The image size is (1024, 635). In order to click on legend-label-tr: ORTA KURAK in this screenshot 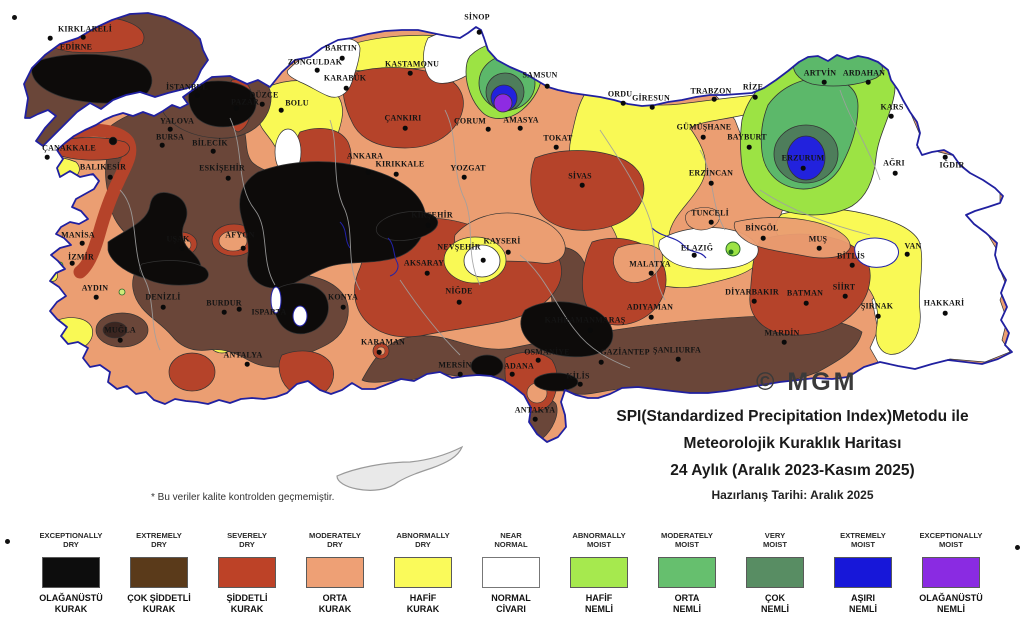, I will do `click(335, 603)`.